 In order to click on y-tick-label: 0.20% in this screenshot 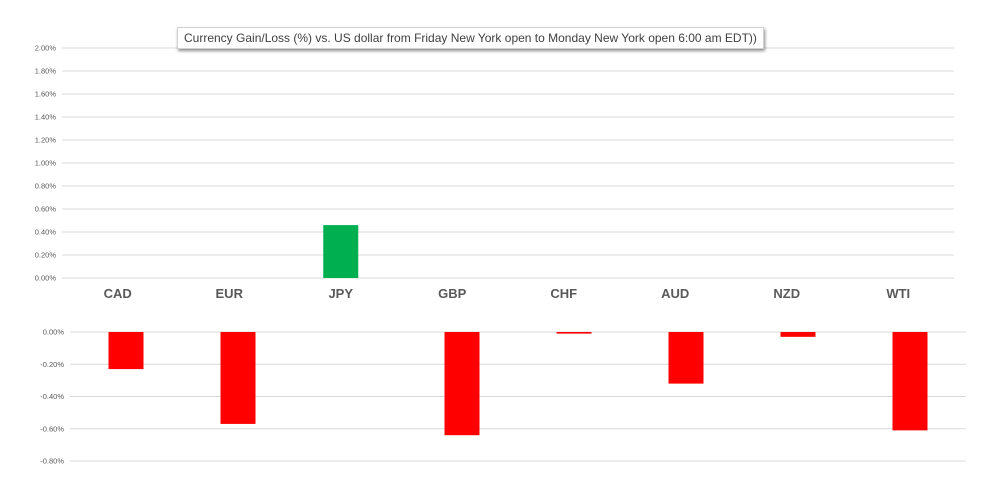, I will do `click(46, 255)`.